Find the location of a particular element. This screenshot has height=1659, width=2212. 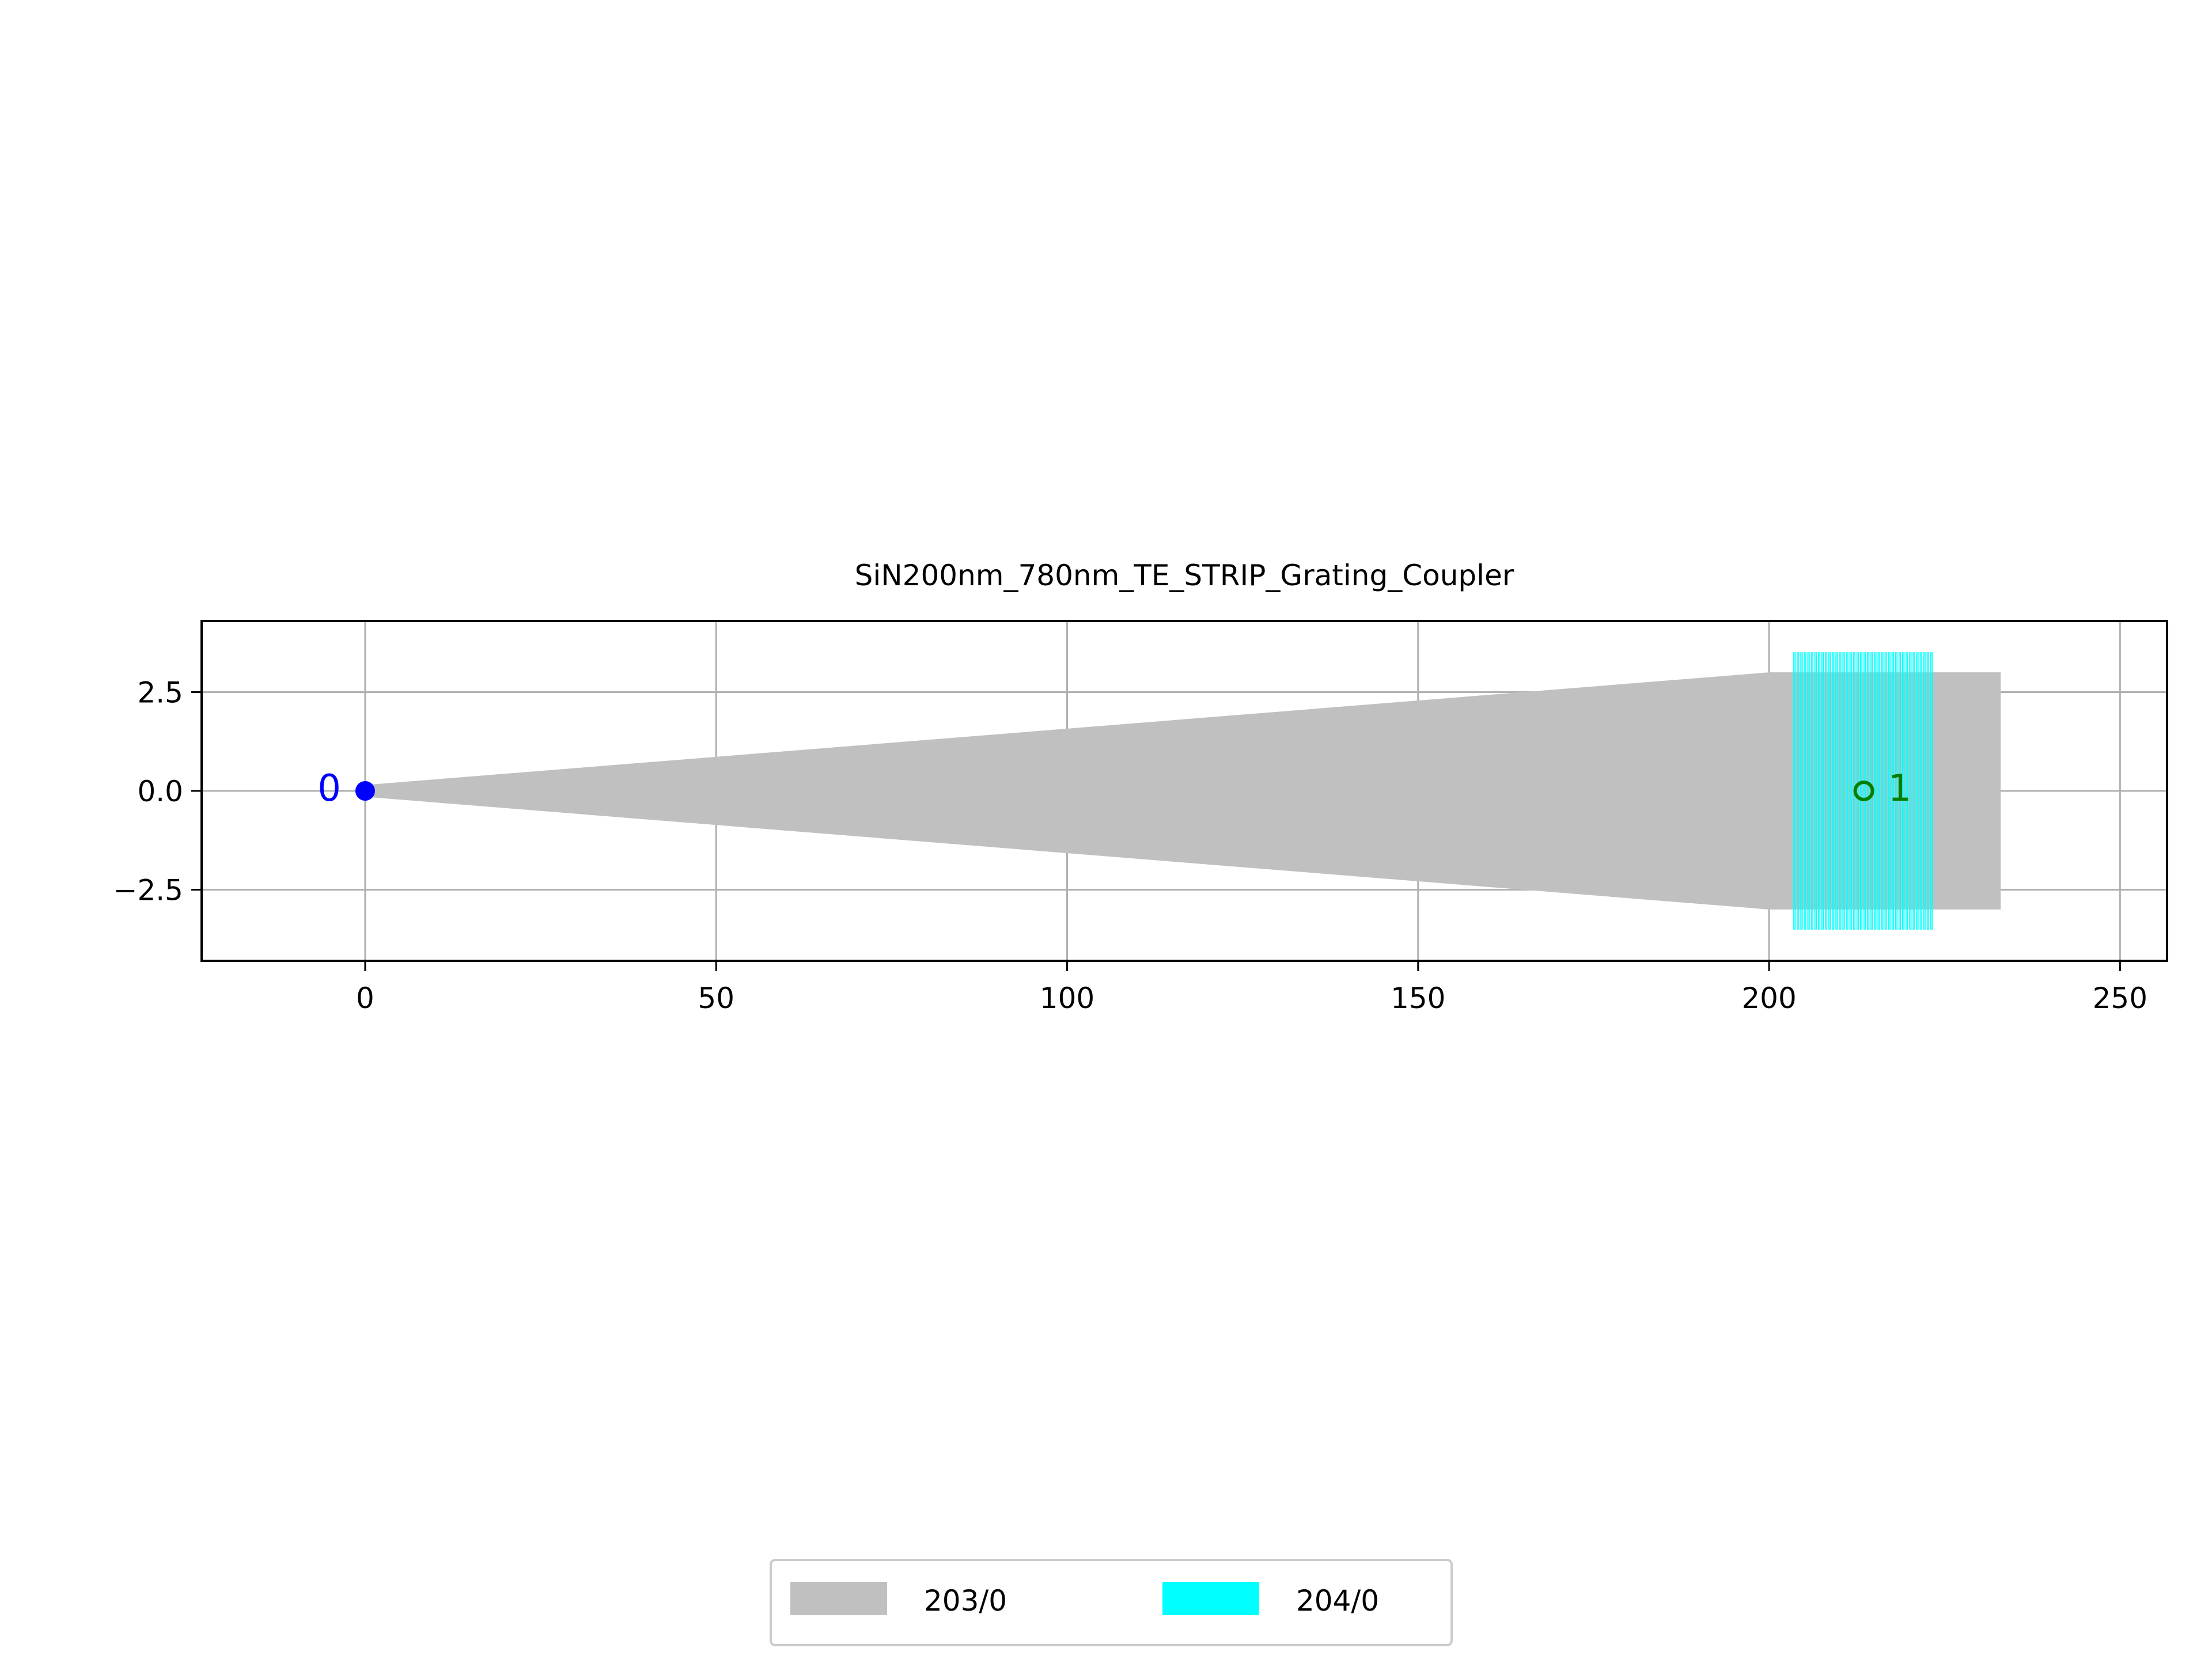

y-tick-label-2: −2.5 is located at coordinates (148, 890).